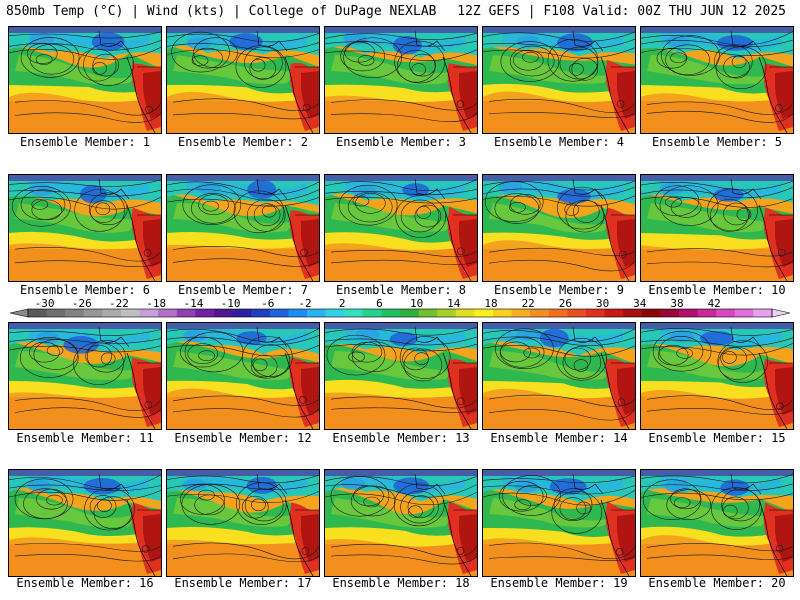 The image size is (800, 600). I want to click on ensemble-member-label: Ensemble Member: 12, so click(243, 438).